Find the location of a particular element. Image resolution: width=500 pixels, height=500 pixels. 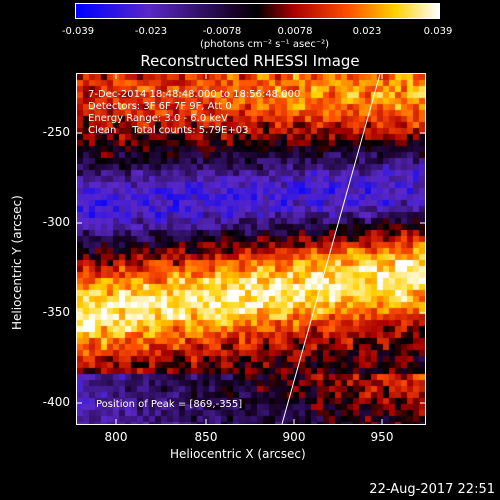

x-tick: 950 is located at coordinates (382, 437).